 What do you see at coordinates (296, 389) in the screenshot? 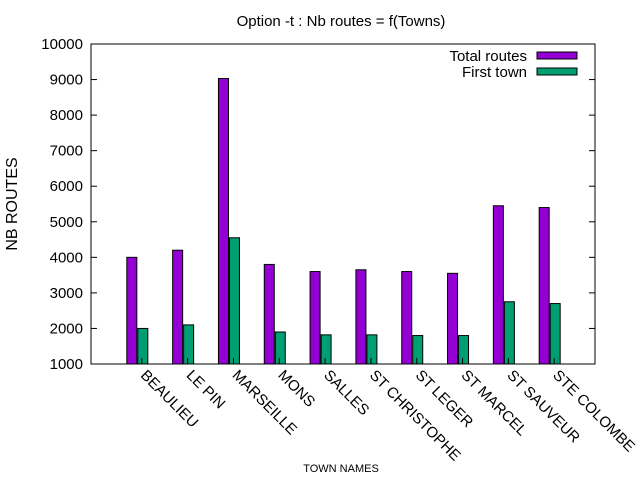
I see `x-tick-label: MONS` at bounding box center [296, 389].